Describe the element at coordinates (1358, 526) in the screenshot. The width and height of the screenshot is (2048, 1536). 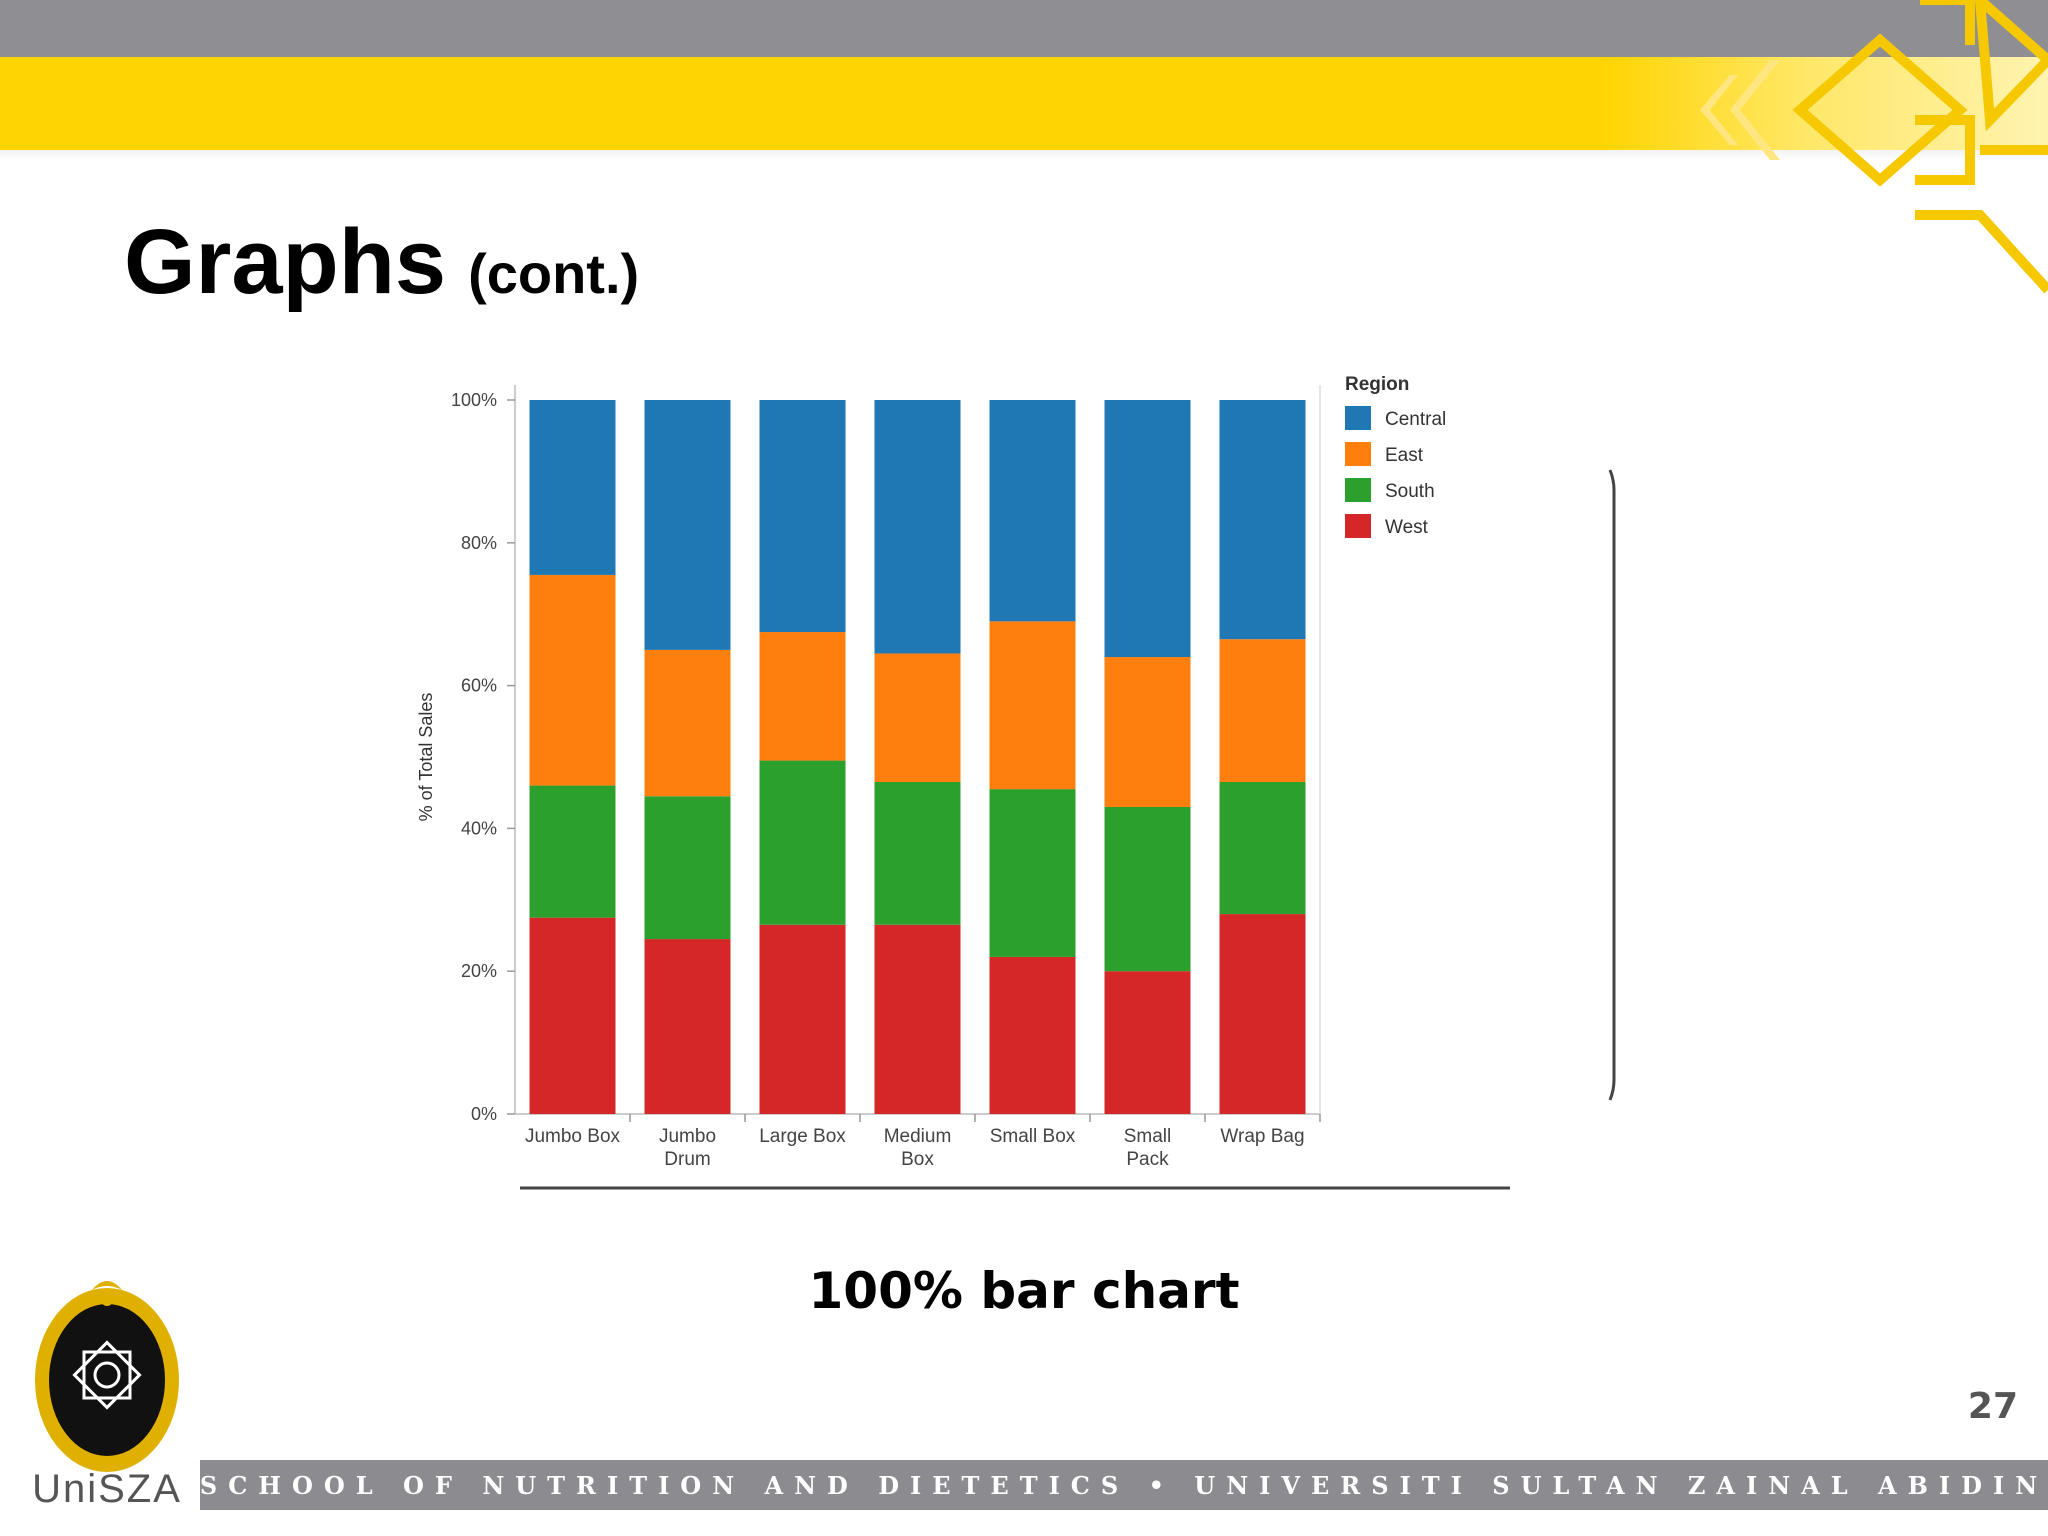
I see `legend-swatch-west` at that location.